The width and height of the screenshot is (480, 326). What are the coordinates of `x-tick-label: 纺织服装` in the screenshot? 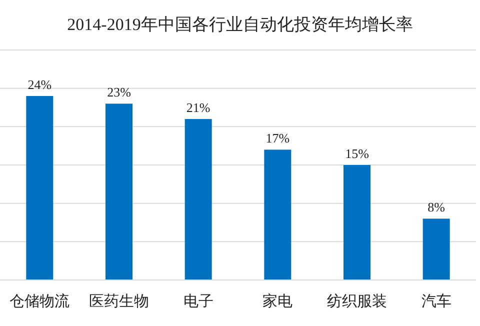 It's located at (357, 301).